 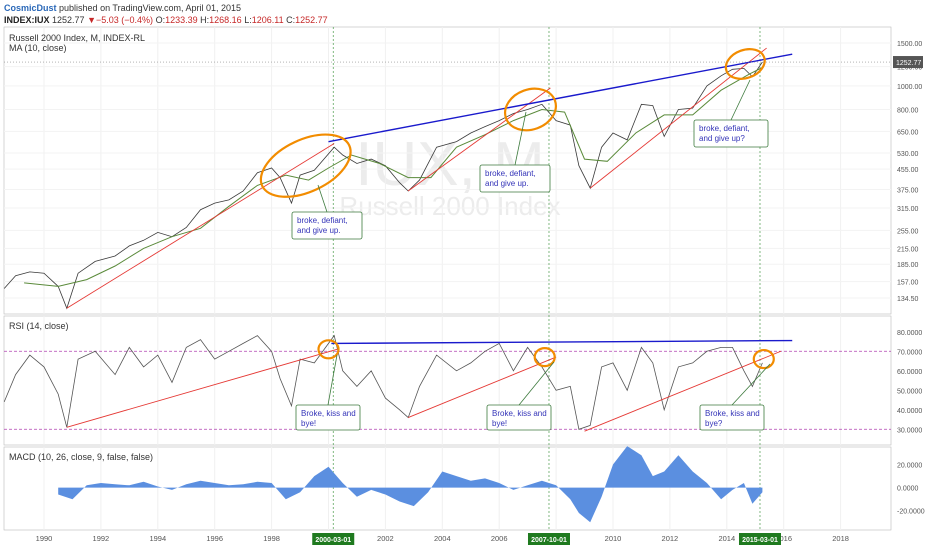 What do you see at coordinates (267, 20) in the screenshot?
I see `low-value: 1206.11` at bounding box center [267, 20].